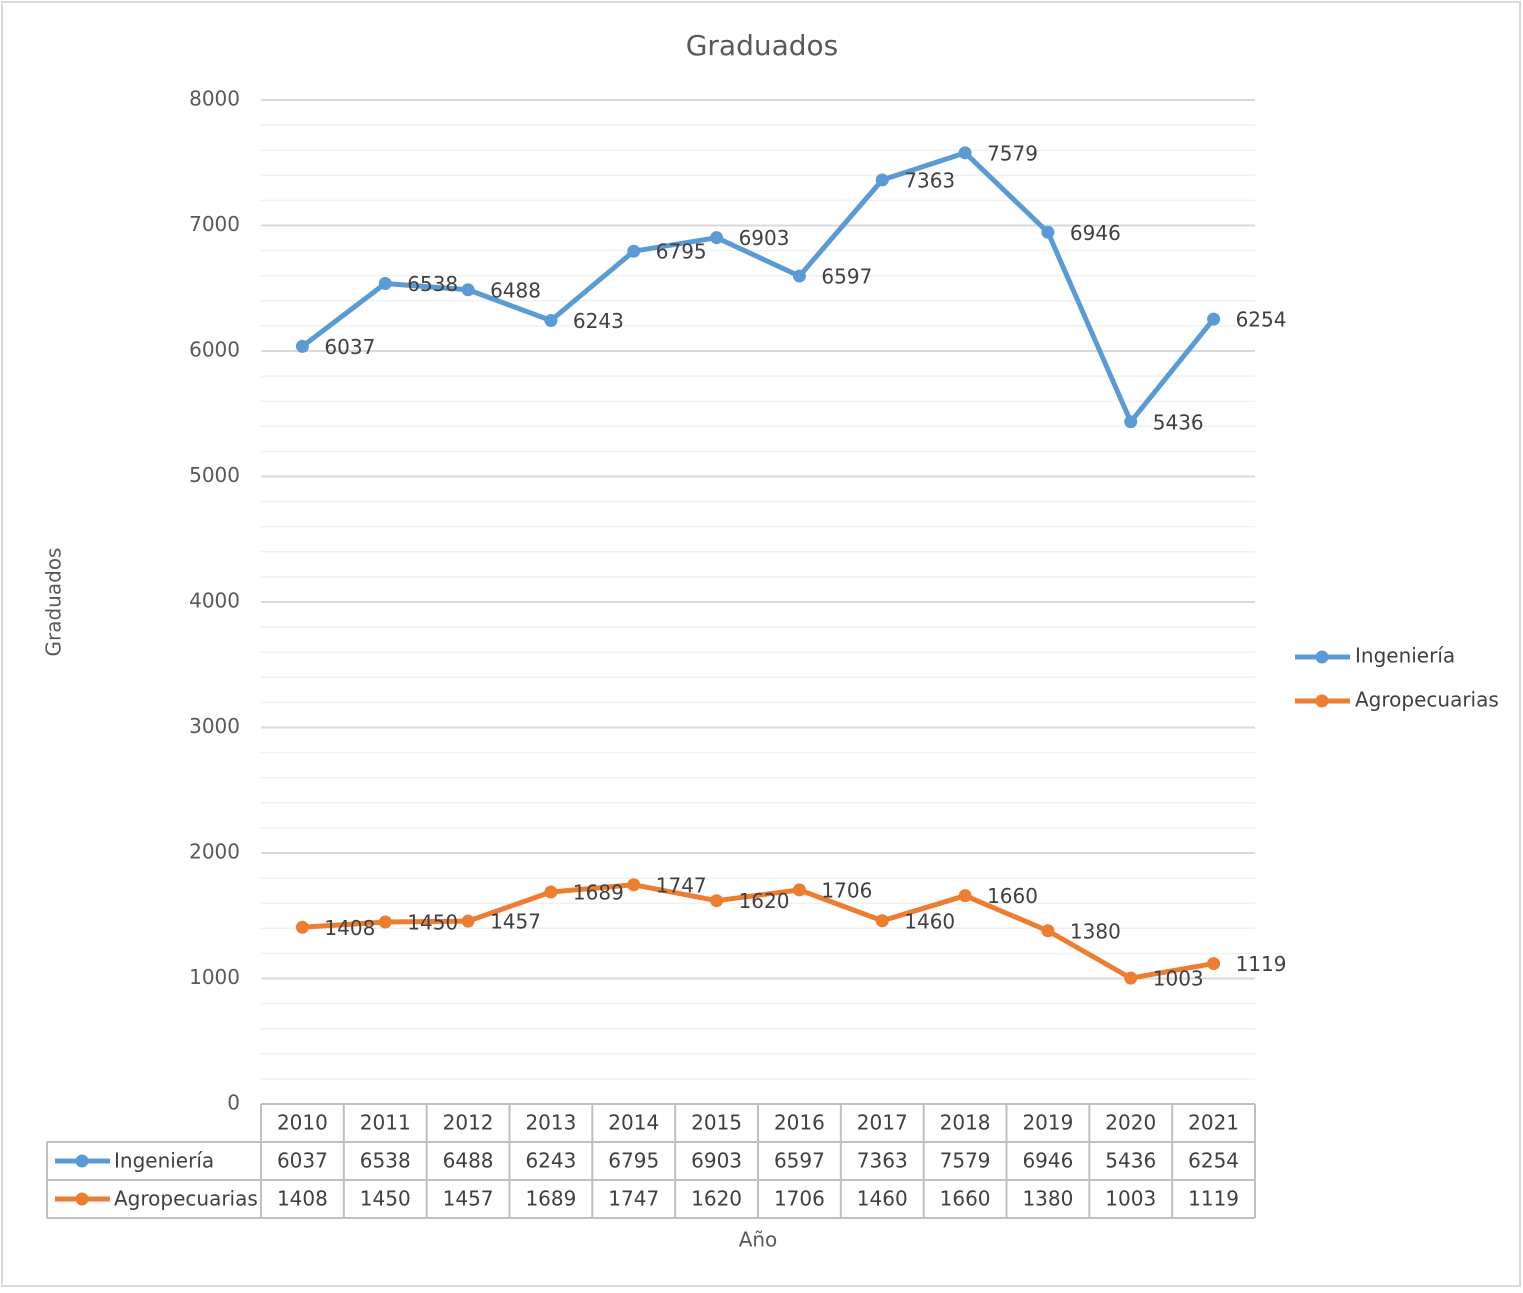 The height and width of the screenshot is (1293, 1523). What do you see at coordinates (758, 1240) in the screenshot?
I see `x-axis-title: Año` at bounding box center [758, 1240].